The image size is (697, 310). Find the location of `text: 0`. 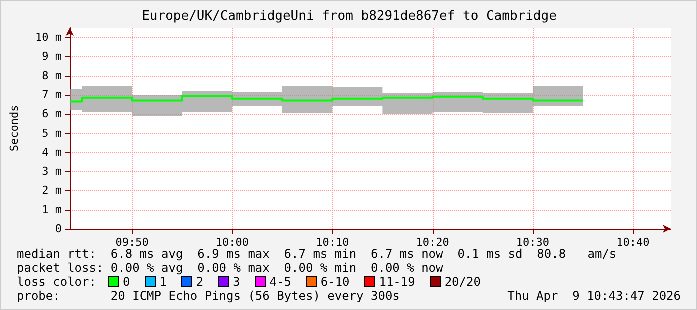

text: 0 is located at coordinates (126, 282).